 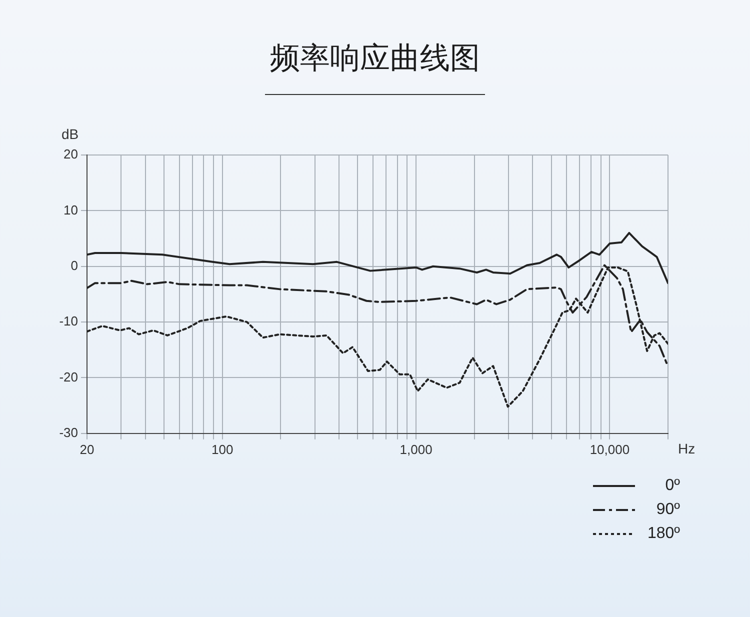 What do you see at coordinates (71, 210) in the screenshot?
I see `y-tick-label: 10` at bounding box center [71, 210].